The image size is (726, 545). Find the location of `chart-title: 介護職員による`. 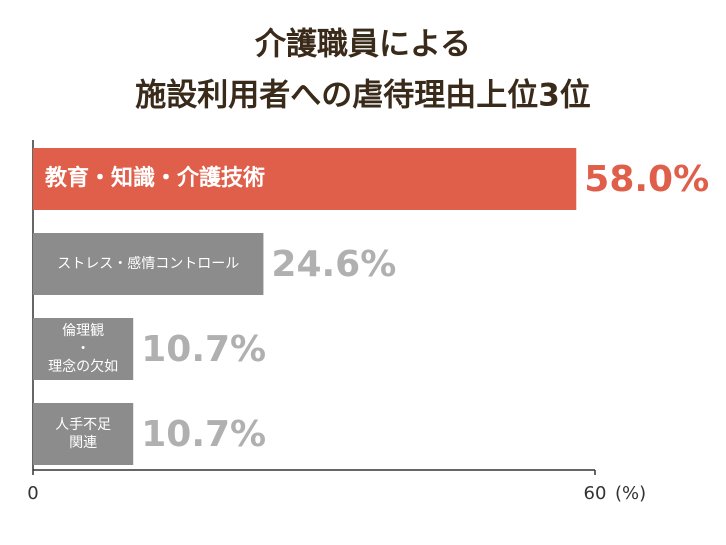

chart-title: 介護職員による is located at coordinates (362, 45).